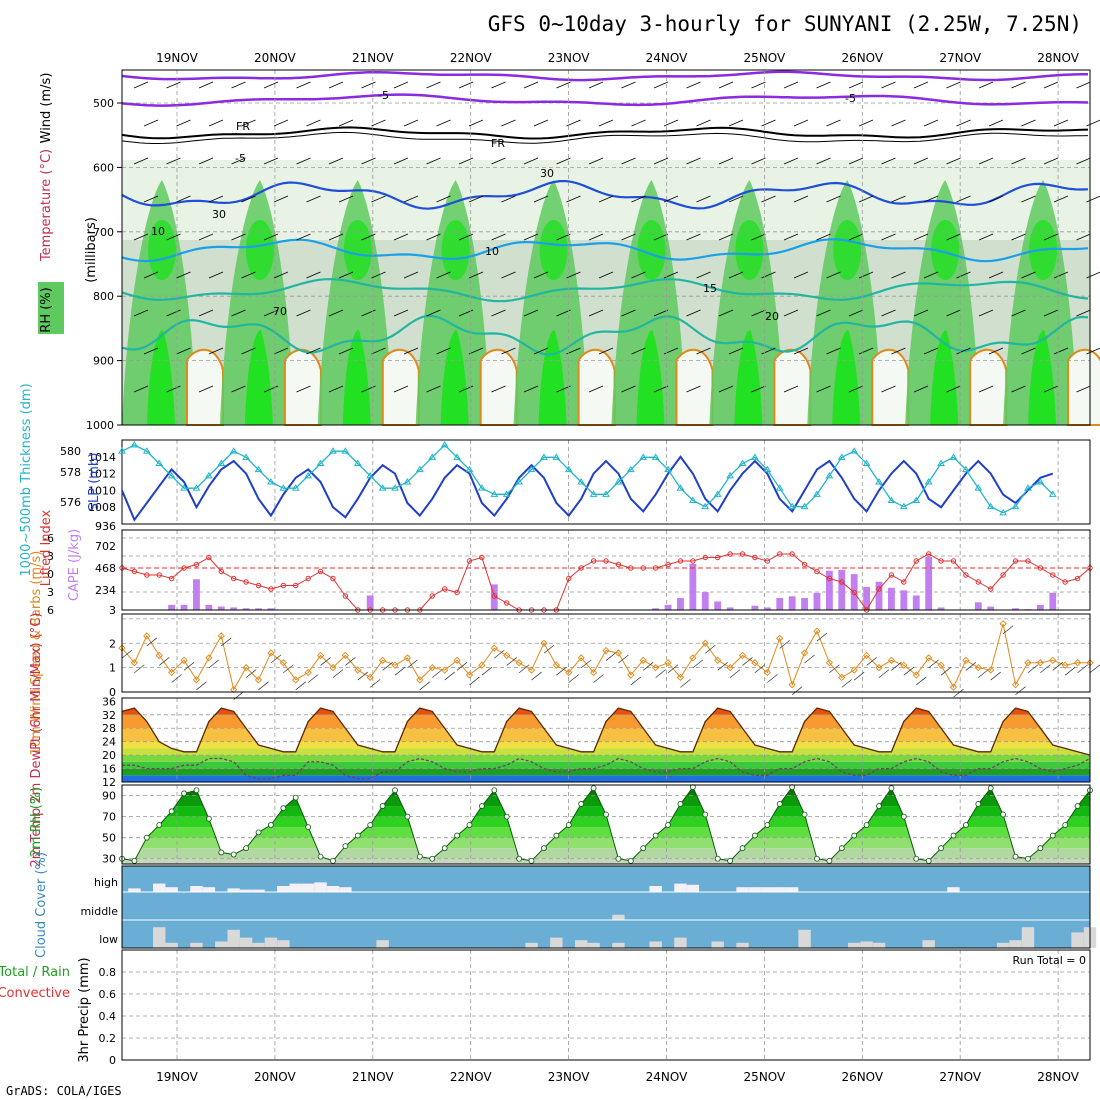 The width and height of the screenshot is (1100, 1100). I want to click on precip-tick-label: 0, so click(112, 1060).